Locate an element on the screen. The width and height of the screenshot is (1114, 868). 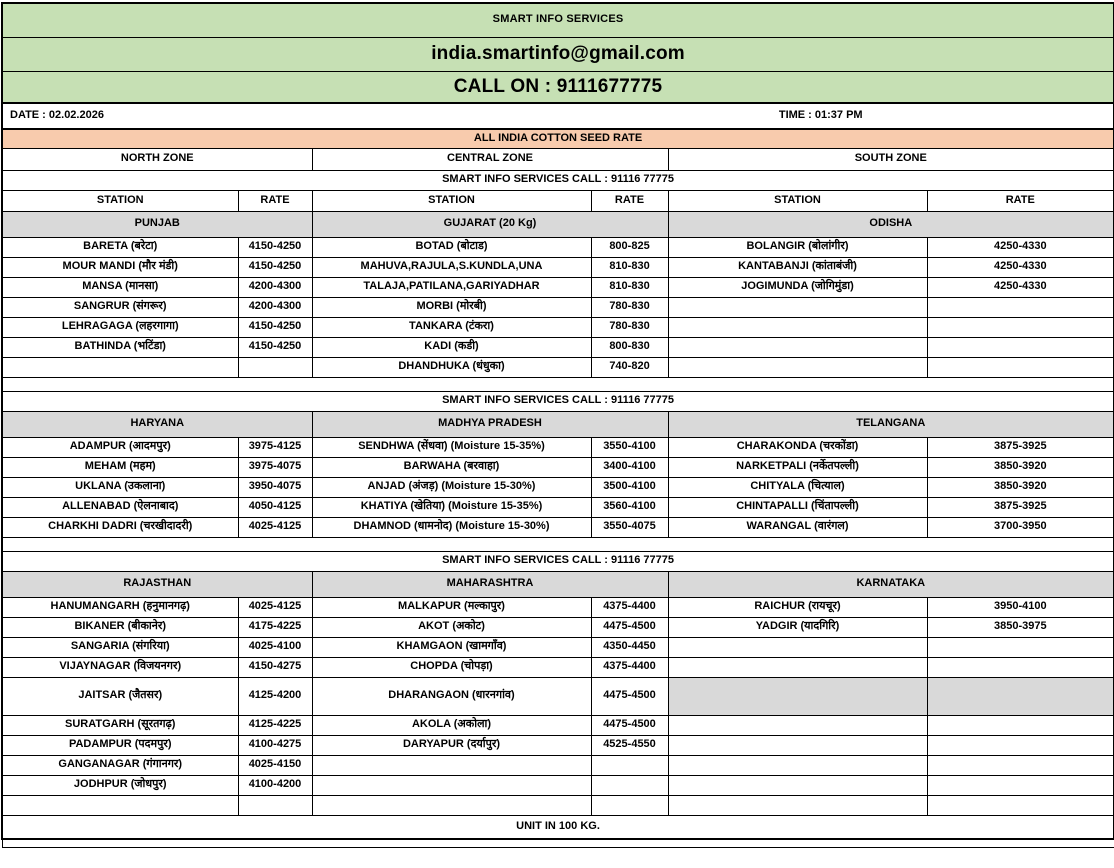
block-1-state-header-row: PUNJAB GUJARAT (20 Kg) ODISHA is located at coordinates (557, 224).